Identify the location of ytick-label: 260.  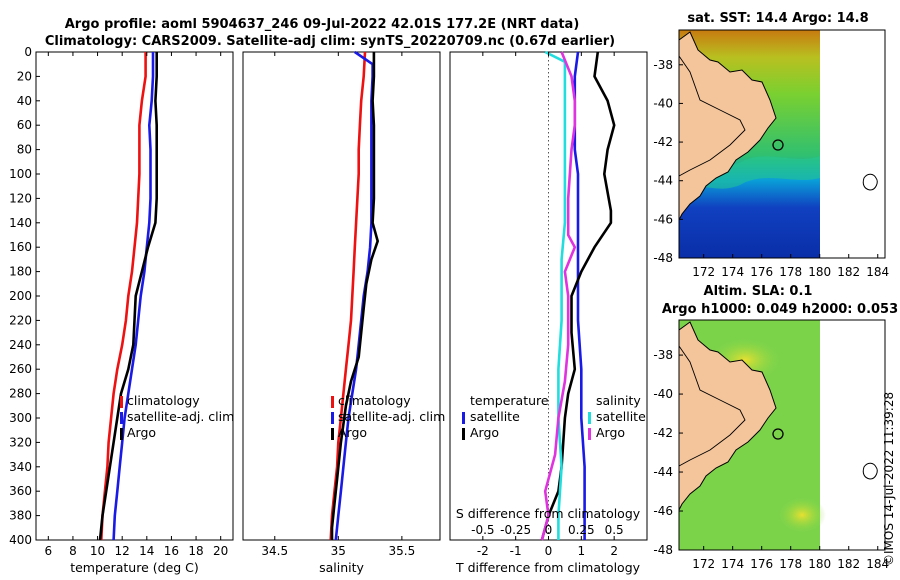
(20, 369).